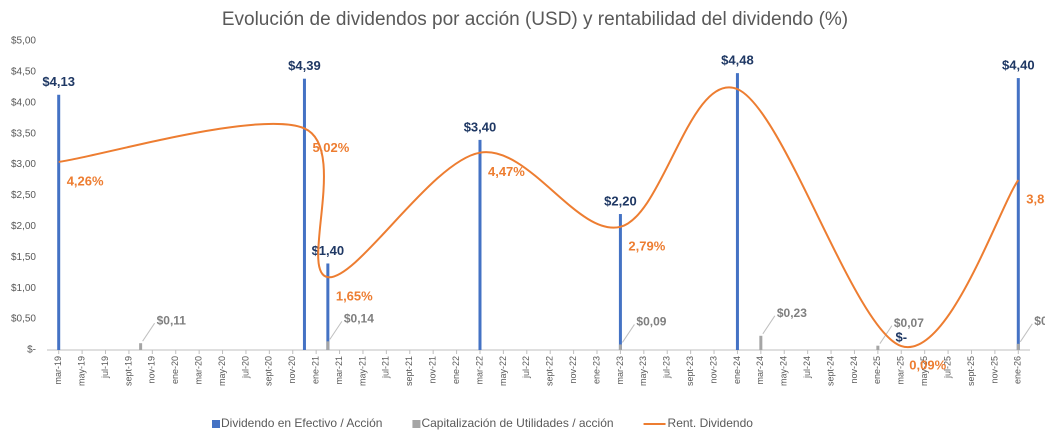 The width and height of the screenshot is (1045, 435). I want to click on legend-swatch, so click(416, 424).